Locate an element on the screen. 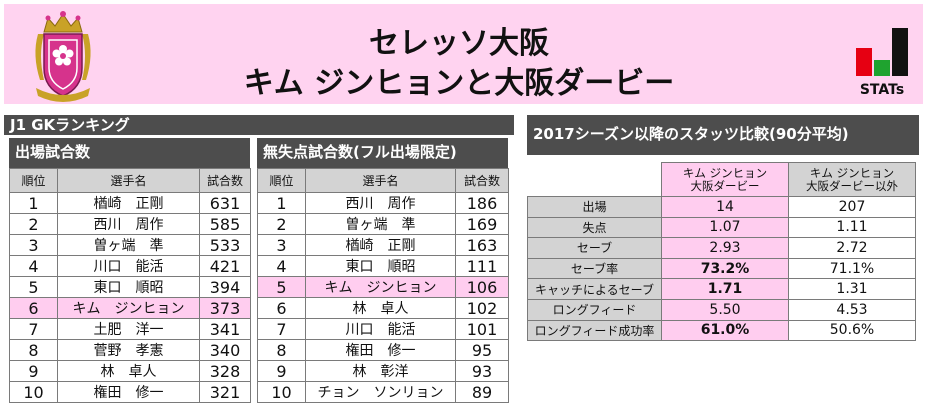  stat-label-cell: 出場 is located at coordinates (594, 207).